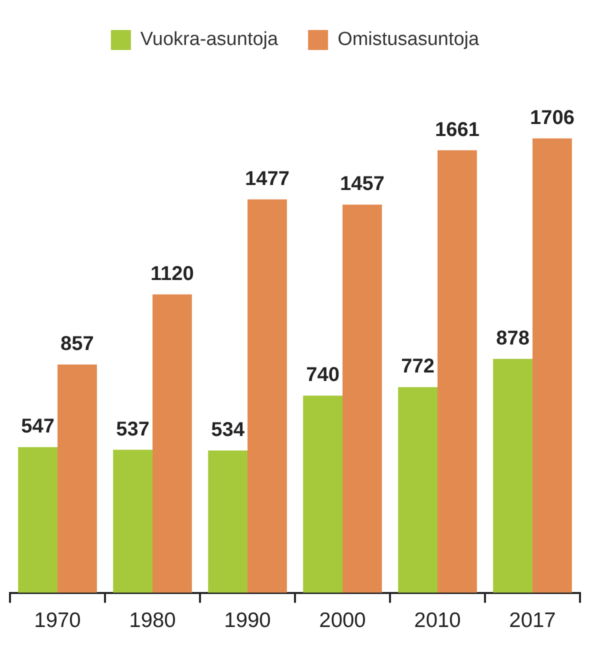 This screenshot has width=590, height=648. I want to click on x-tick-label: 2000, so click(342, 620).